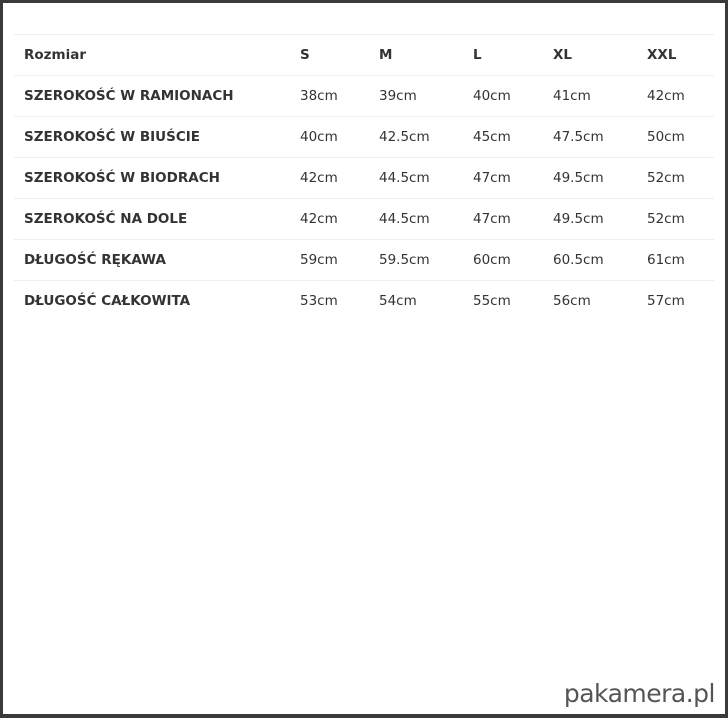 This screenshot has width=728, height=718. What do you see at coordinates (513, 300) in the screenshot?
I see `size-value-cell: 55cm` at bounding box center [513, 300].